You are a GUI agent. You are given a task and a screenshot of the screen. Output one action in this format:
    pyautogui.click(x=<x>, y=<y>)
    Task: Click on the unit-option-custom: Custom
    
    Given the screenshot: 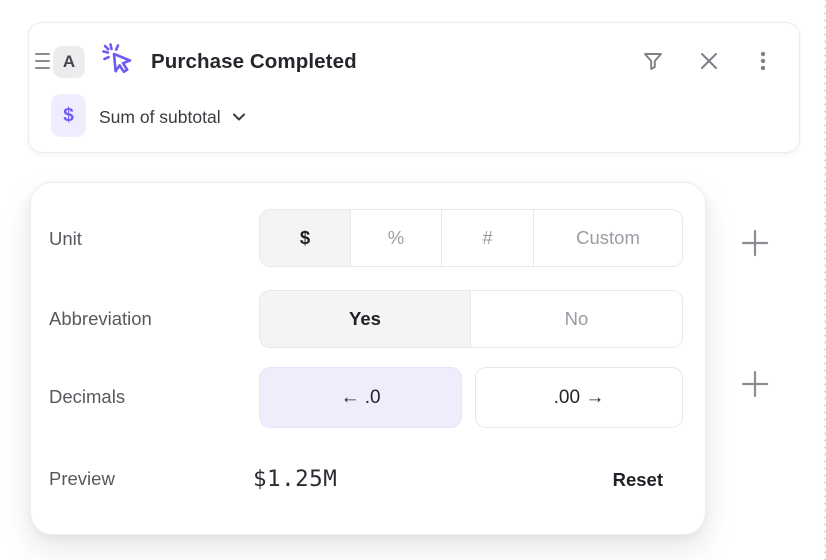 What is the action you would take?
    pyautogui.click(x=607, y=238)
    